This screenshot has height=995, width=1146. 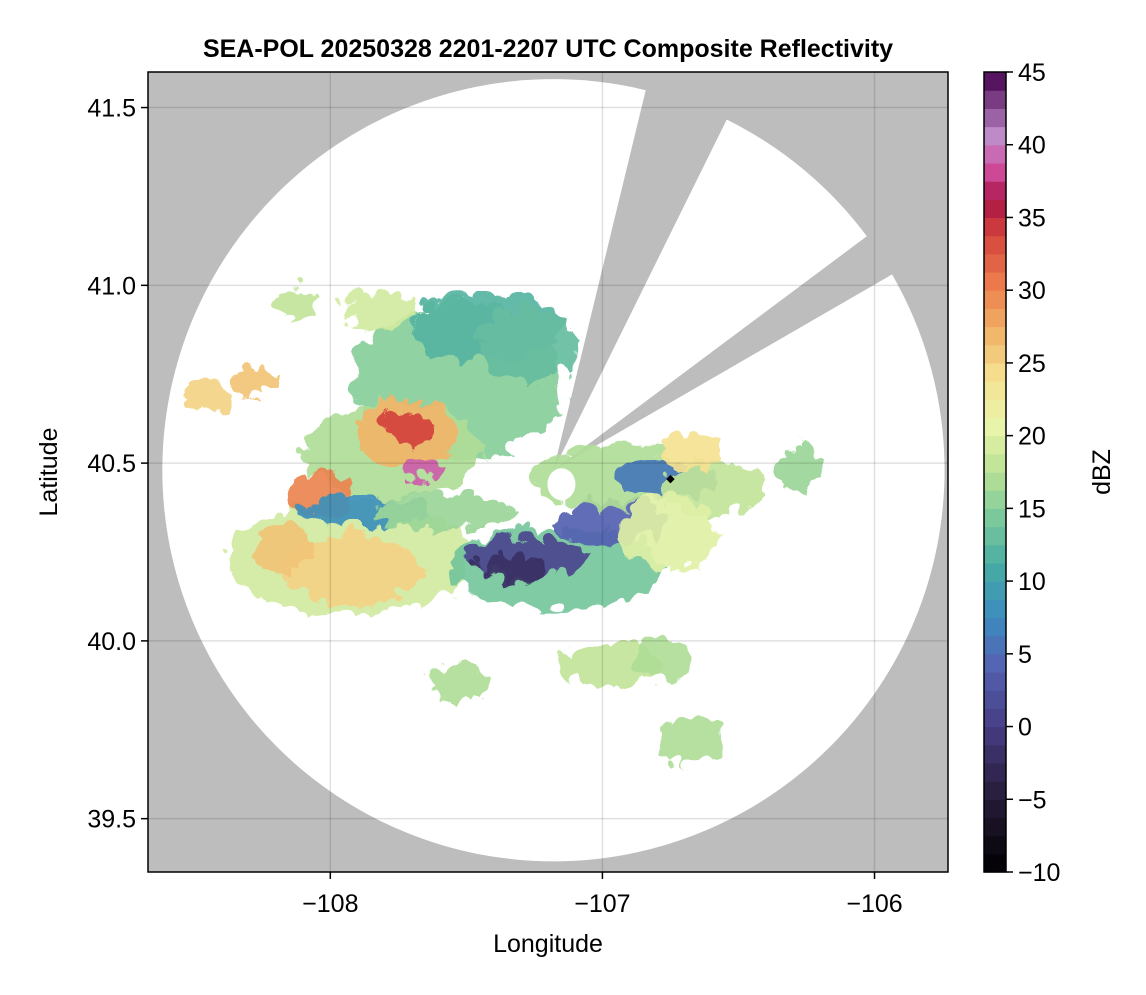 What do you see at coordinates (874, 904) in the screenshot?
I see `x-tick-label: −106` at bounding box center [874, 904].